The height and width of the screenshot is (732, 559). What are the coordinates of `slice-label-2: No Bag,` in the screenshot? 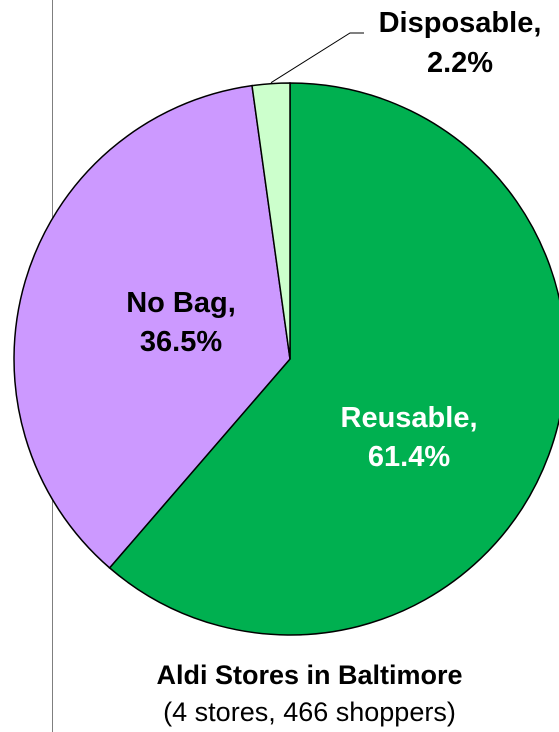 It's located at (181, 303).